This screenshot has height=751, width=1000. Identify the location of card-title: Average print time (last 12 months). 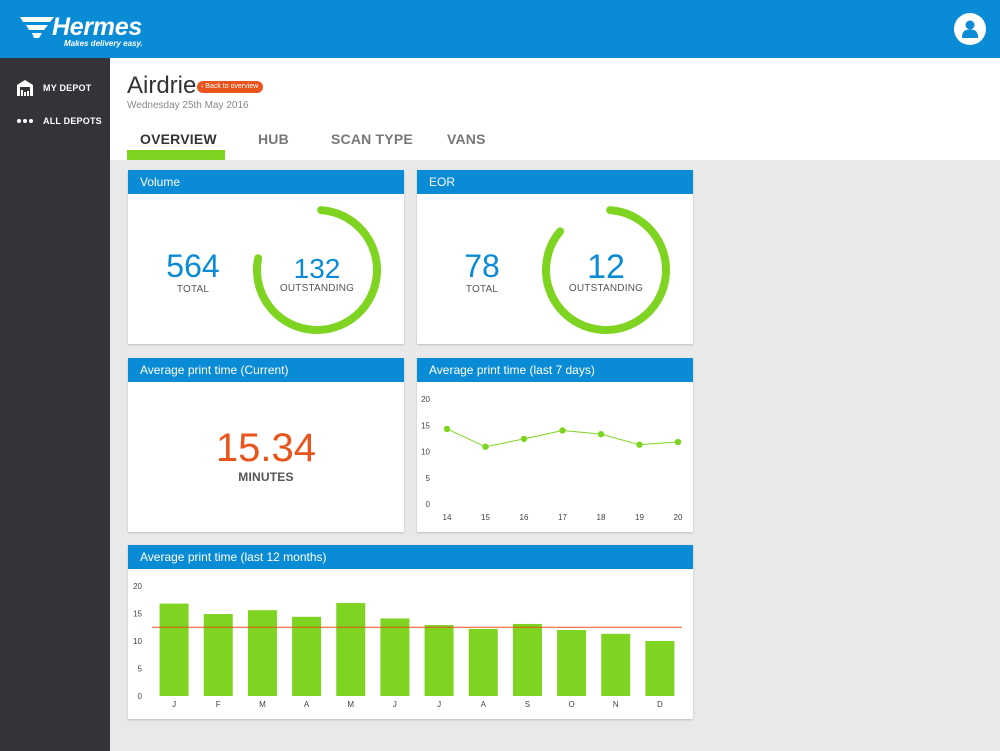
(410, 557).